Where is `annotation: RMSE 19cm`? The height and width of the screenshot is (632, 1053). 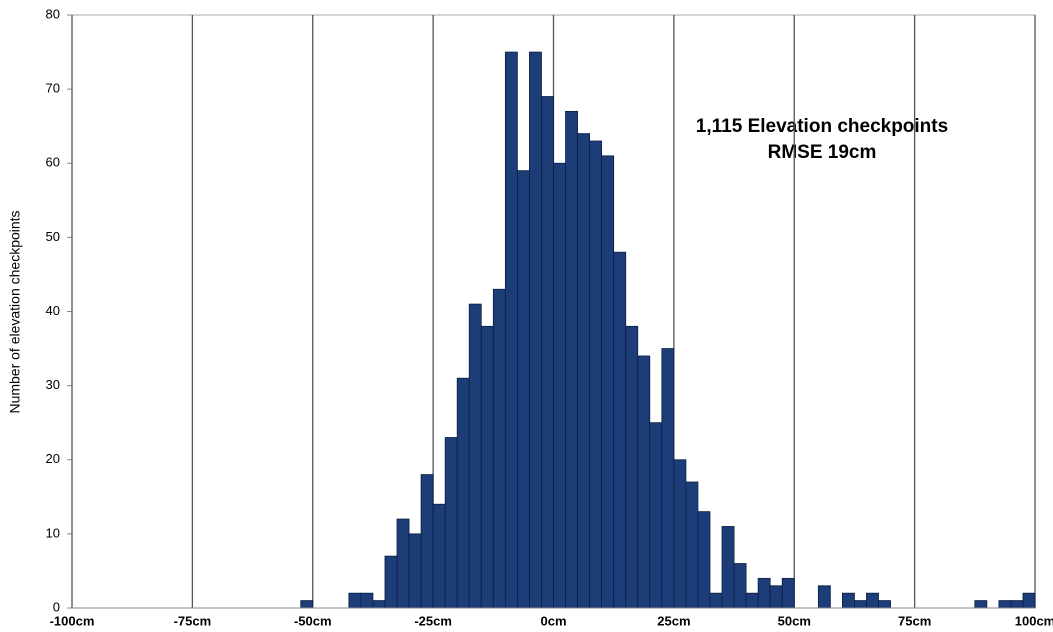 annotation: RMSE 19cm is located at coordinates (822, 152).